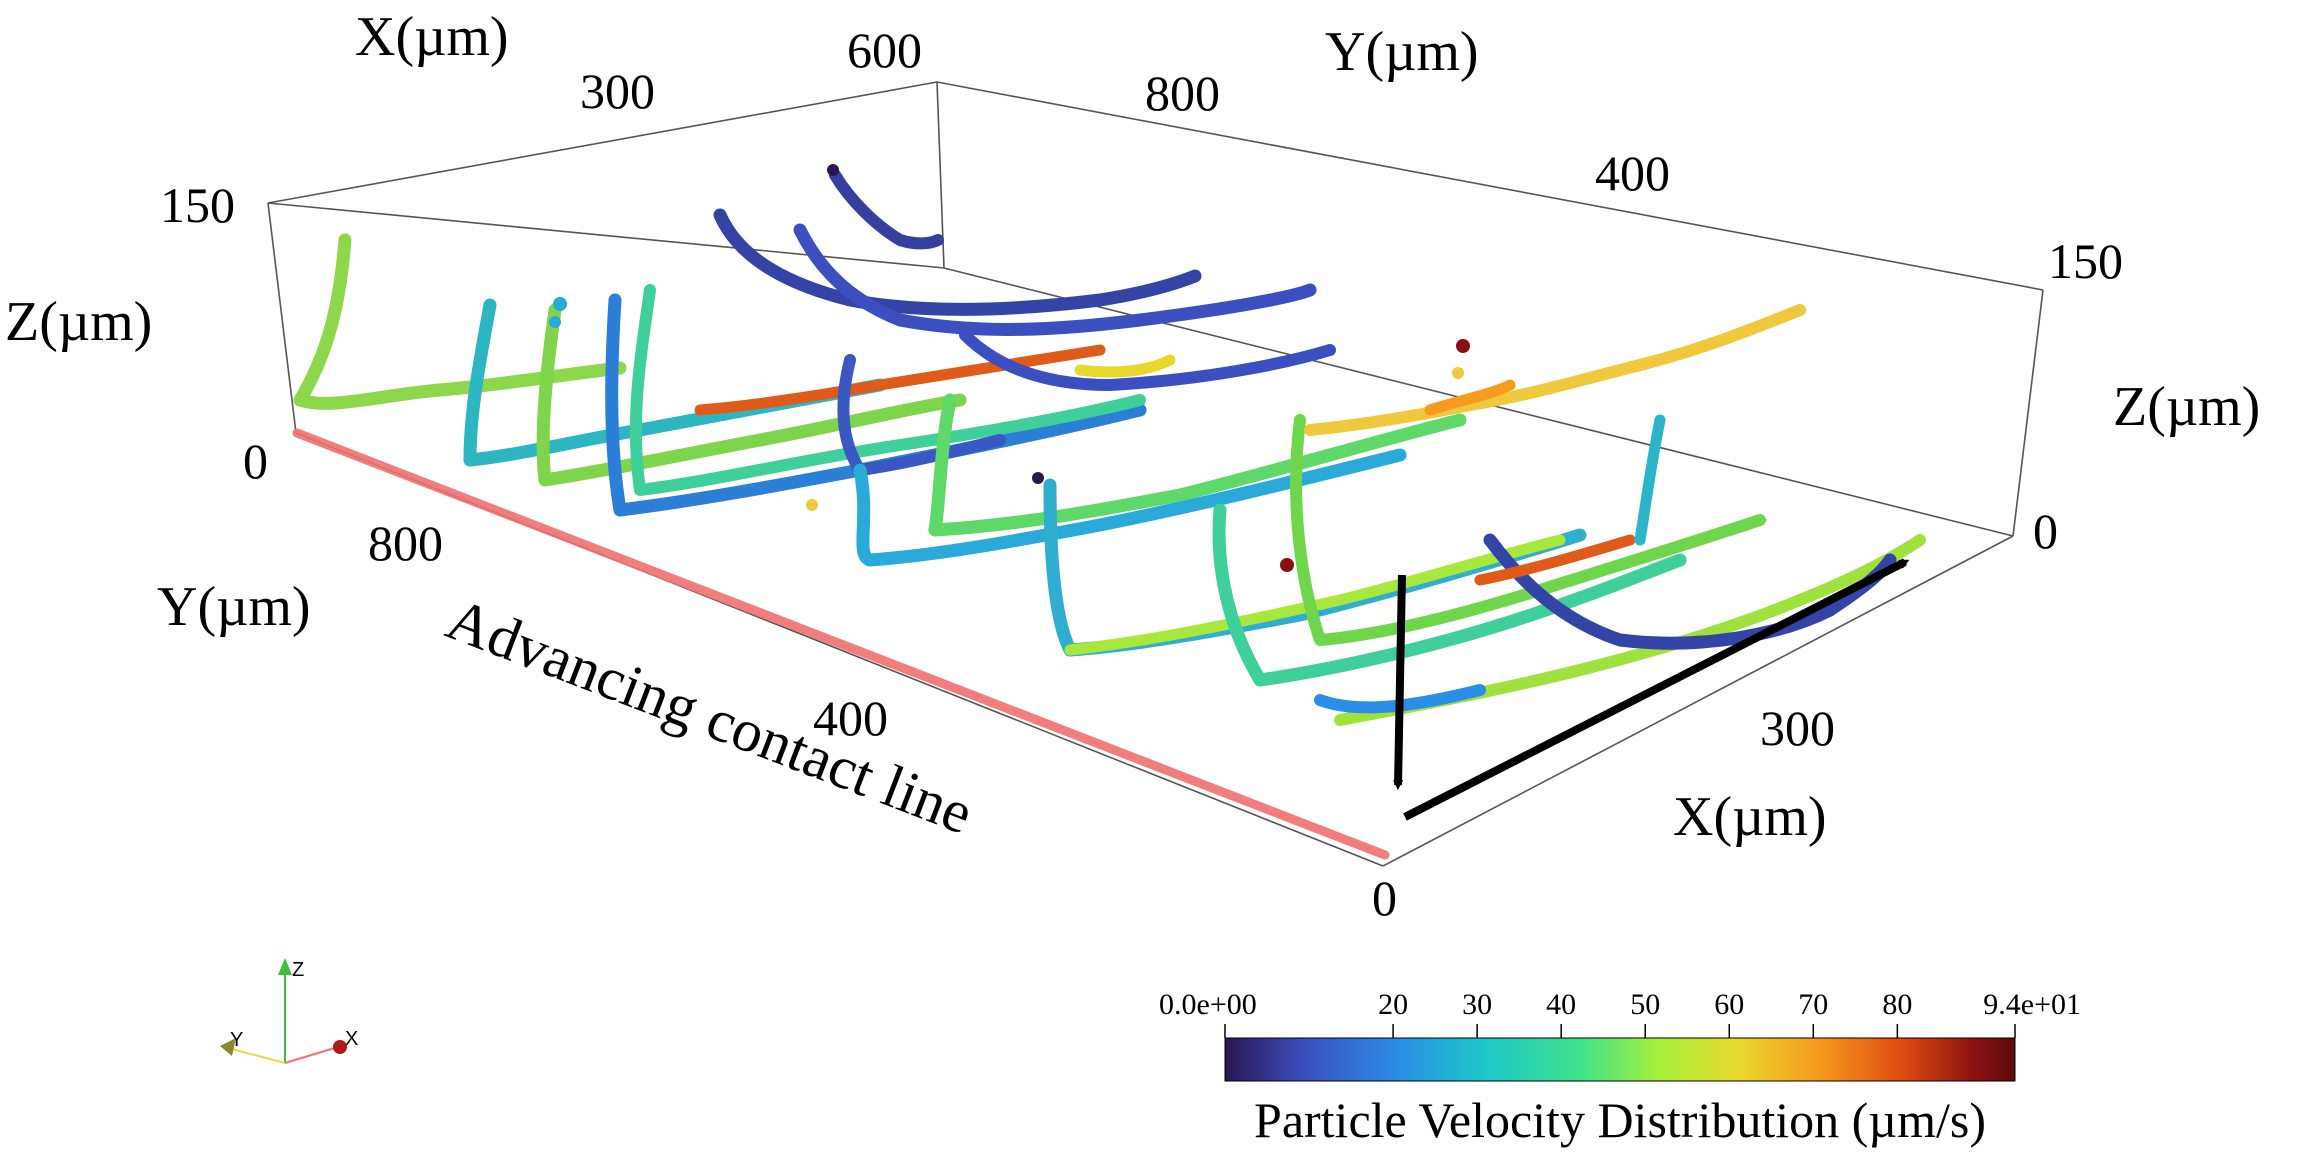  I want to click on colorbar-tick-label: 80, so click(1897, 1004).